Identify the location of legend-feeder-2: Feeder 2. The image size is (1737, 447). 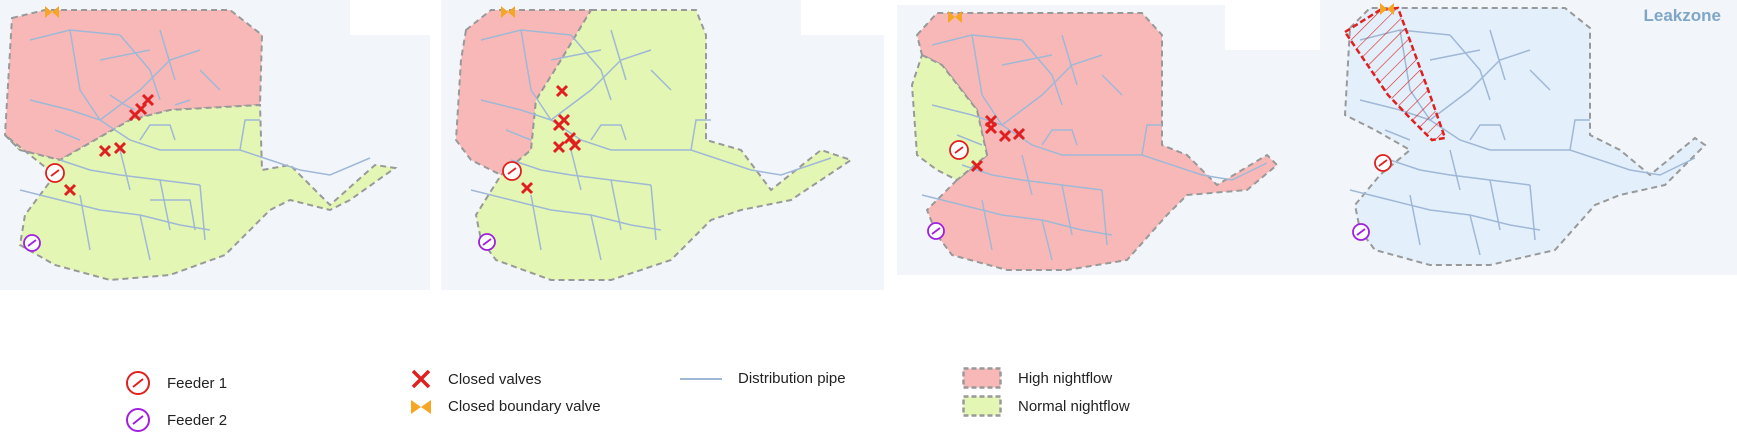
(176, 420).